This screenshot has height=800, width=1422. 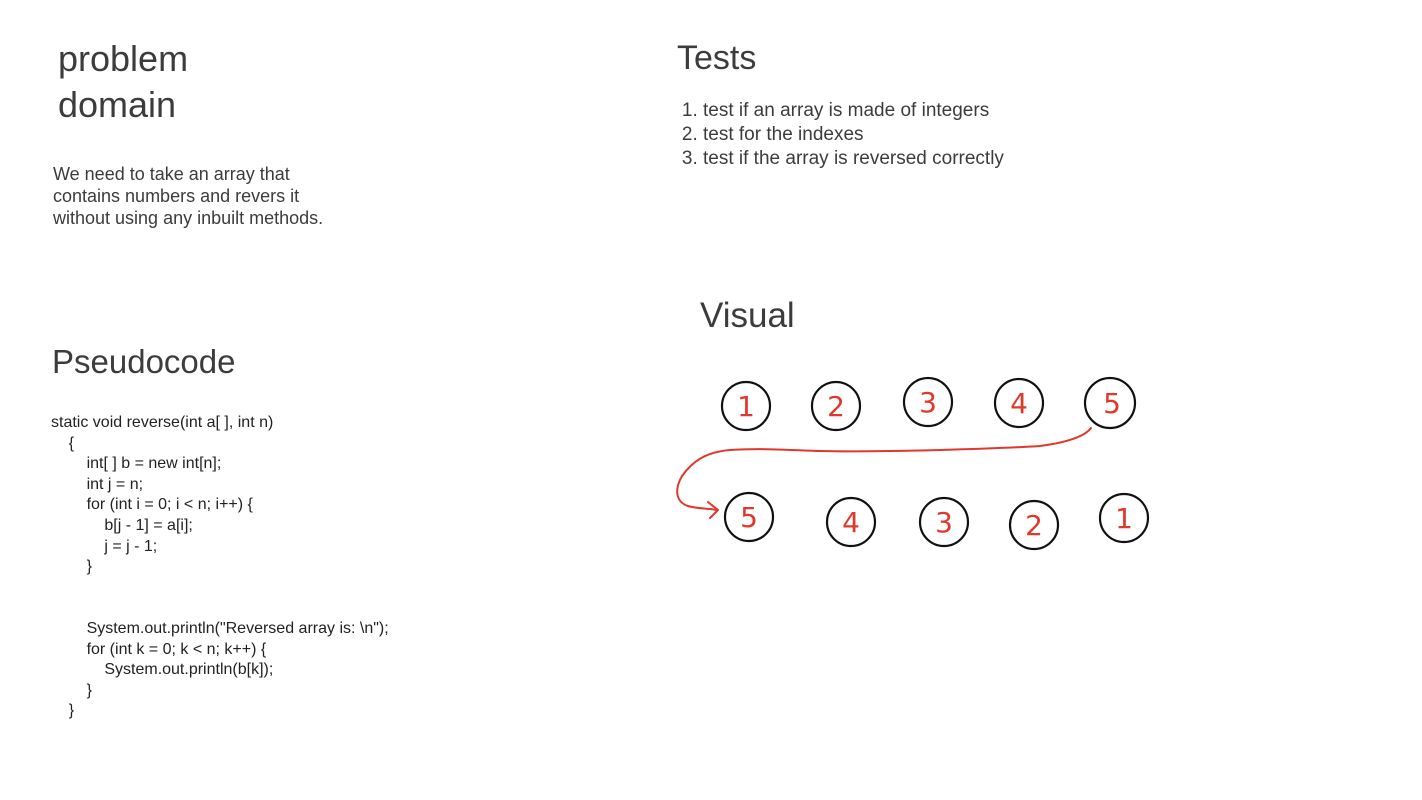 I want to click on code-line: b[j - 1] = a[i];, so click(x=122, y=525).